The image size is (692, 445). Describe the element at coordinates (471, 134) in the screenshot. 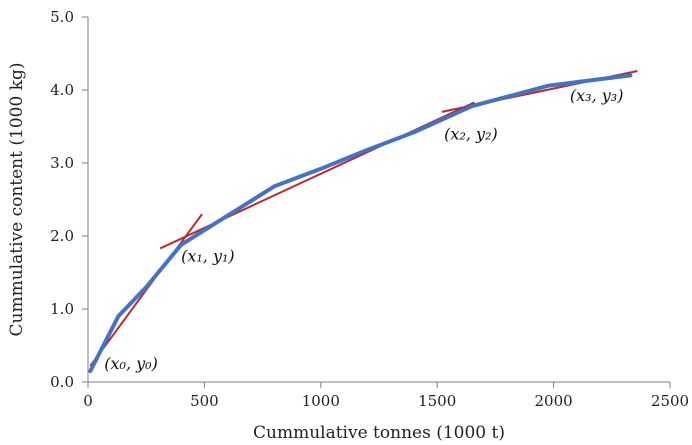

I see `point-annotation: (x₂, y₂)` at that location.